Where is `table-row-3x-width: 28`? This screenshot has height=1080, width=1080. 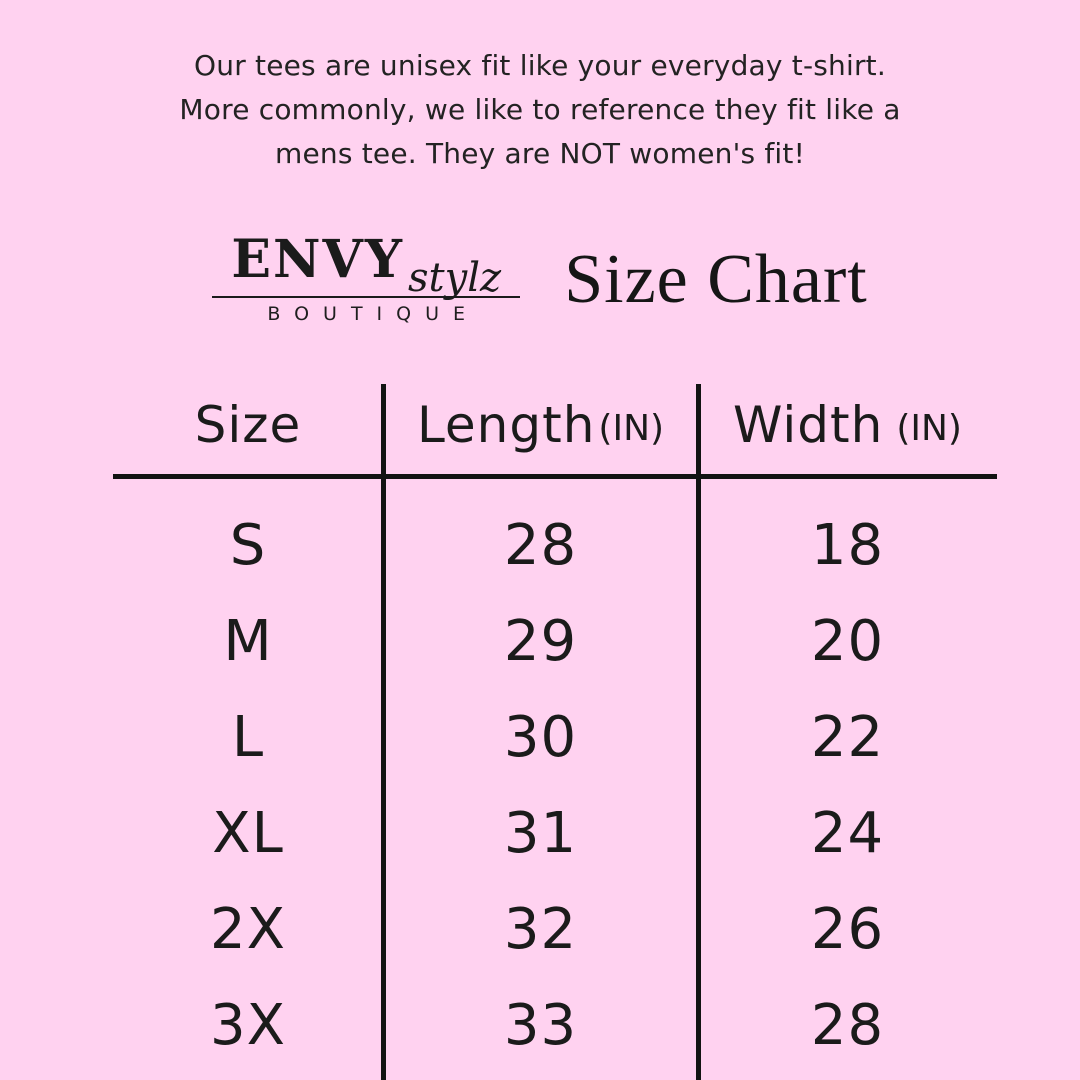
table-row-3x-width: 28 is located at coordinates (847, 1025).